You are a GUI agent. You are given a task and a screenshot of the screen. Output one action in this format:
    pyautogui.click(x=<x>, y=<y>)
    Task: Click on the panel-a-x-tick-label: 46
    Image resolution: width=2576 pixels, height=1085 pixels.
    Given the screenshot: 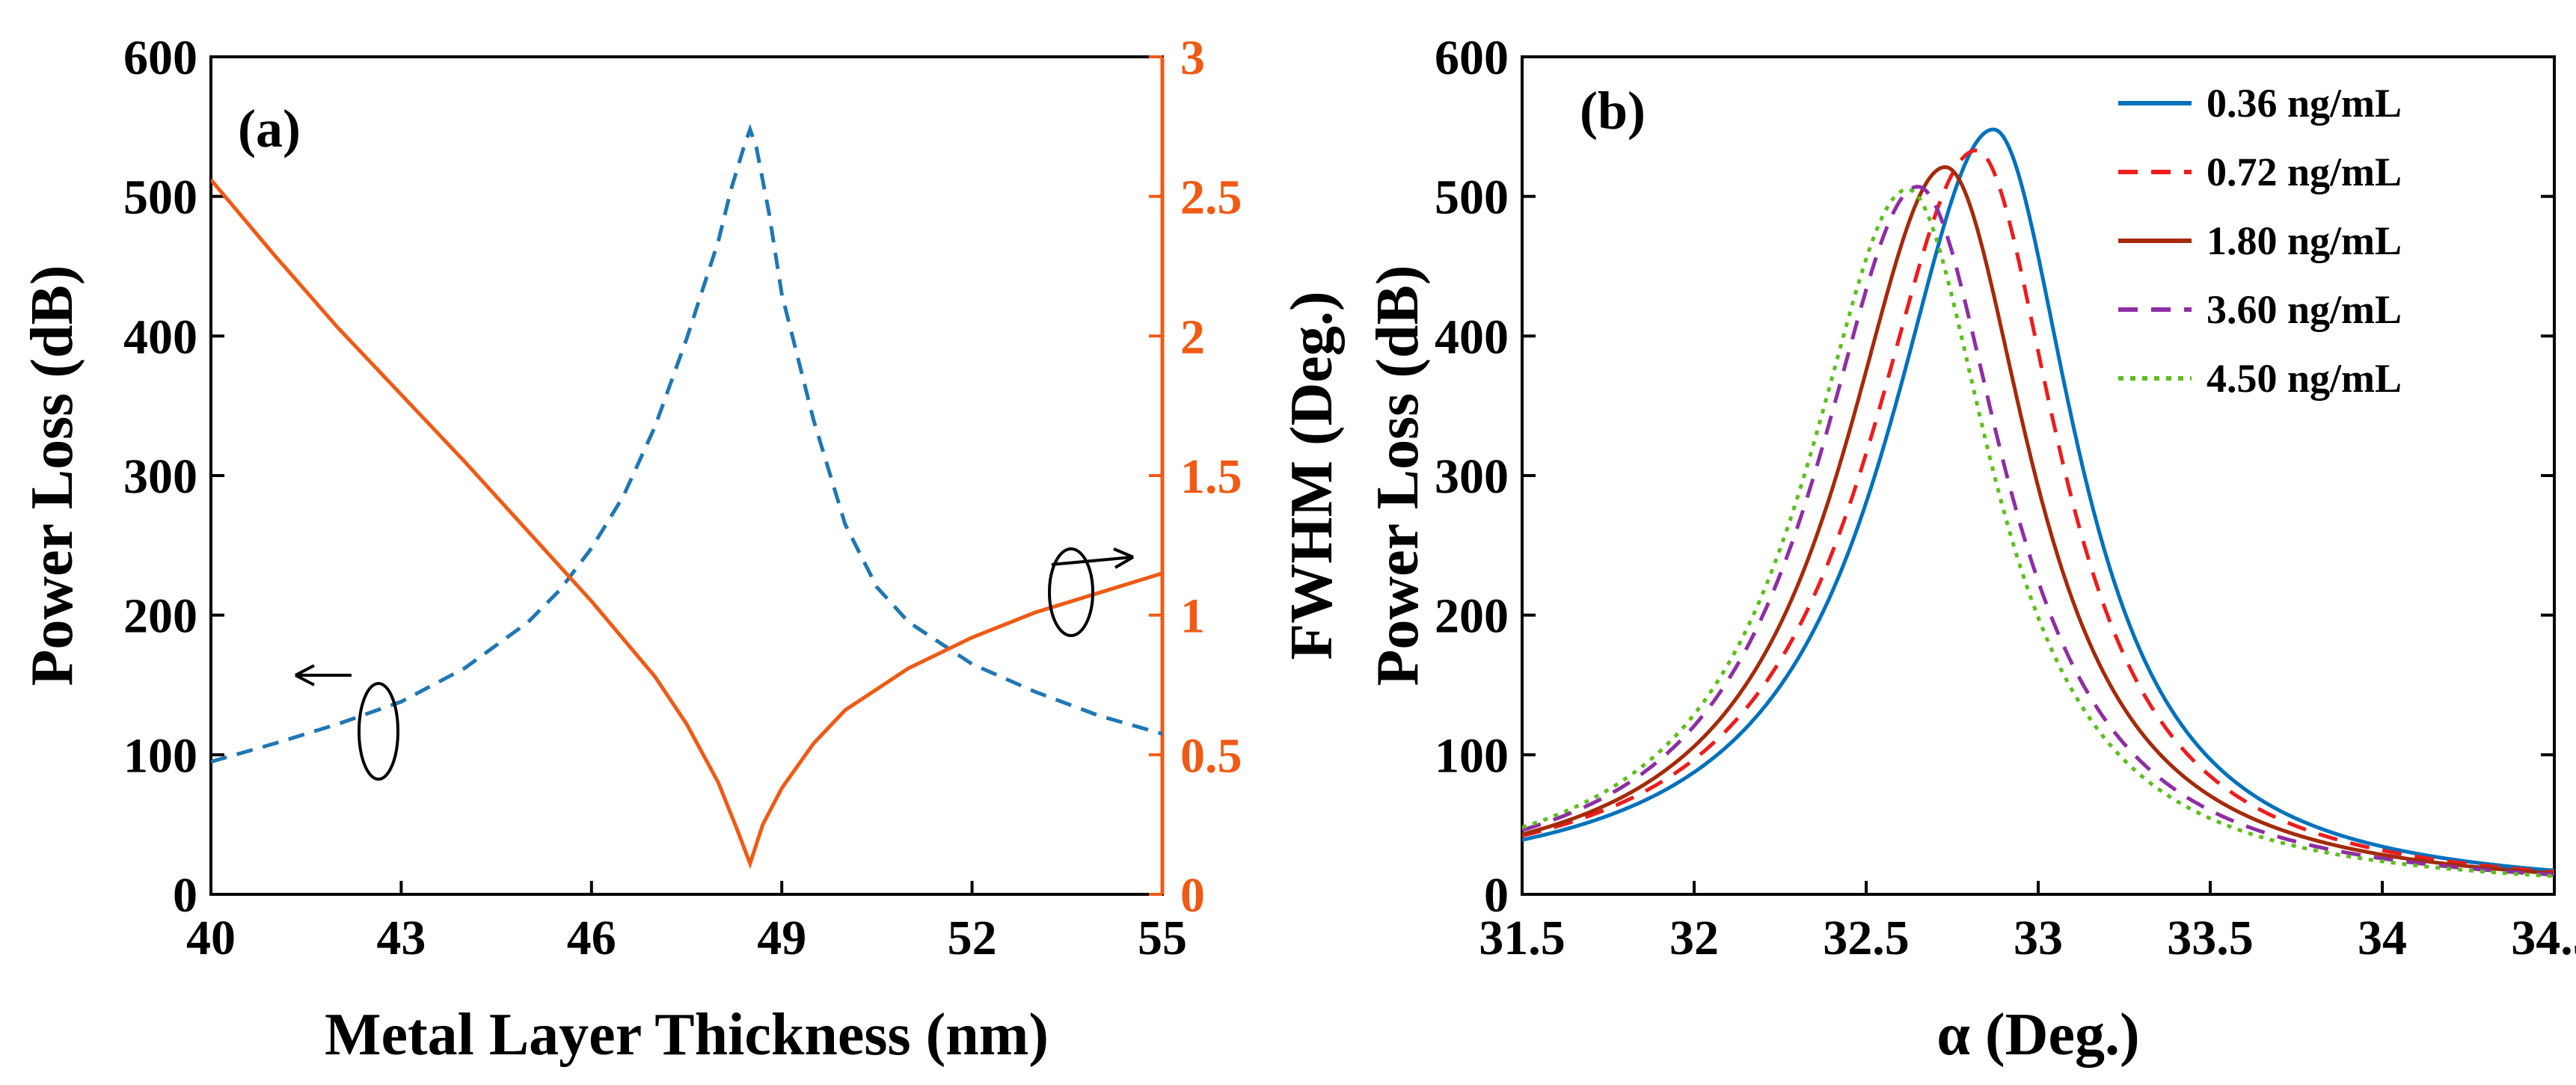 What is the action you would take?
    pyautogui.click(x=591, y=938)
    